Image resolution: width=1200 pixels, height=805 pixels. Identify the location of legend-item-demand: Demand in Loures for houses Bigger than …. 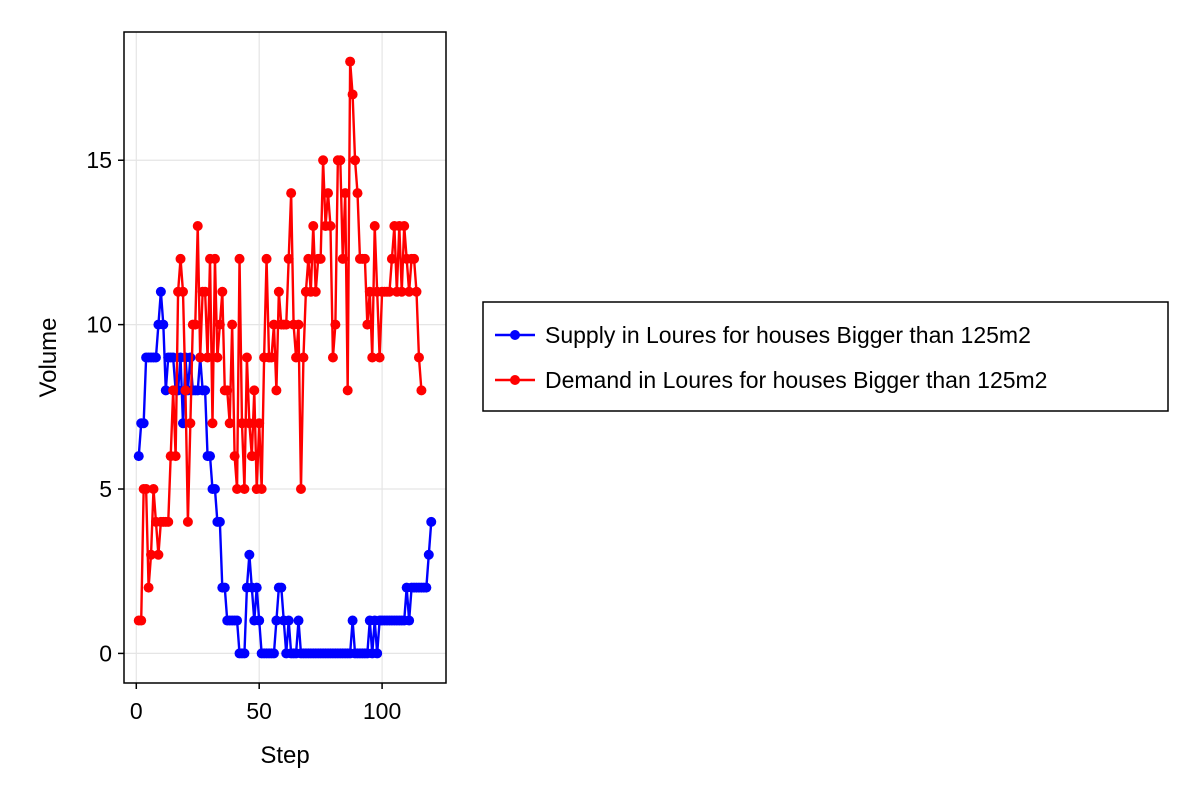
(771, 380).